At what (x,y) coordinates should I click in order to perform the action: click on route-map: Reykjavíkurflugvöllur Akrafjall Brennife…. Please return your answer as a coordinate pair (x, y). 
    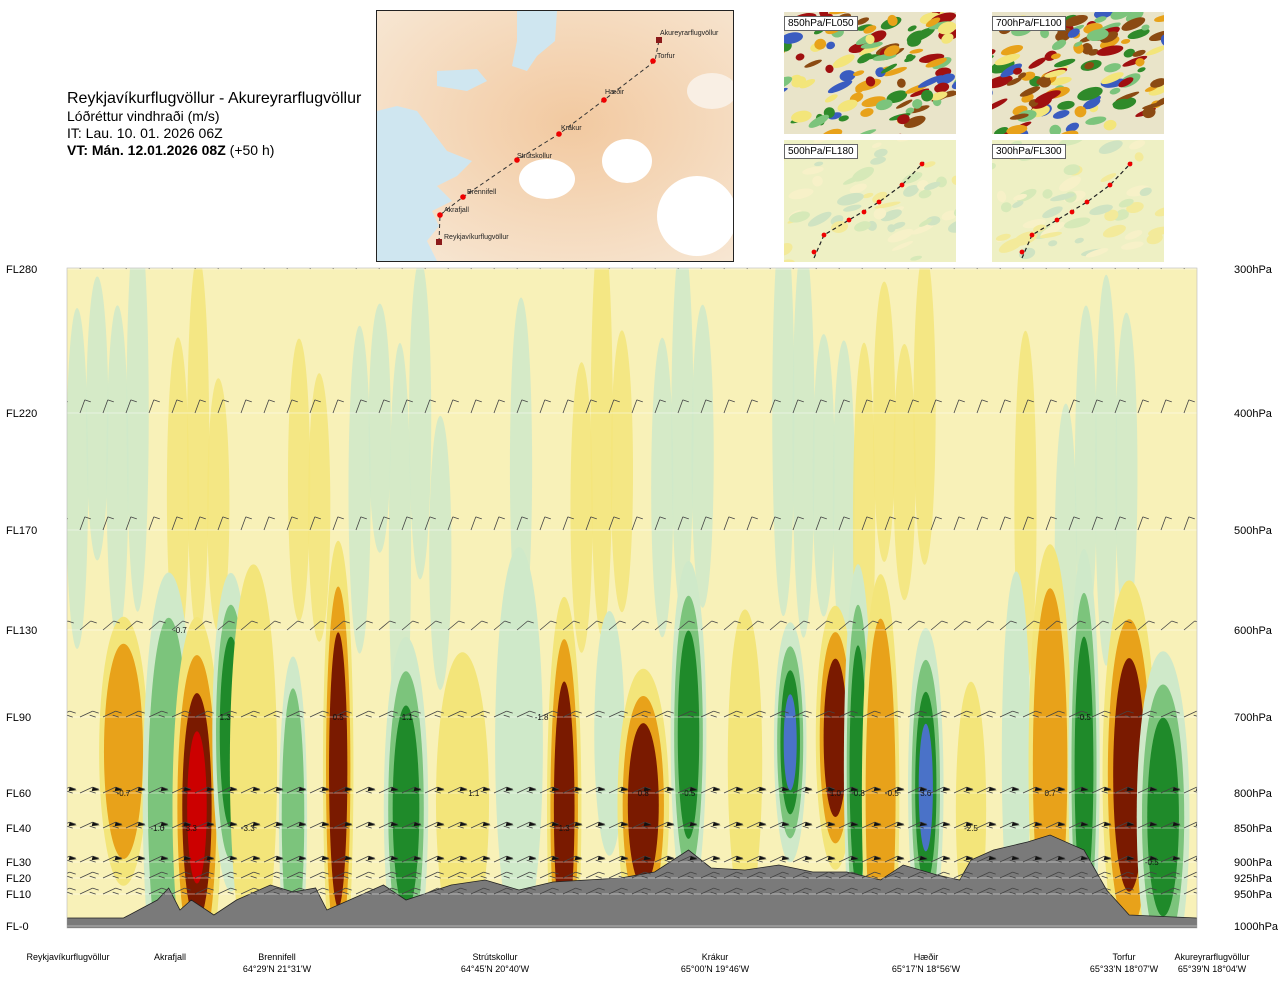
    Looking at the image, I should click on (555, 136).